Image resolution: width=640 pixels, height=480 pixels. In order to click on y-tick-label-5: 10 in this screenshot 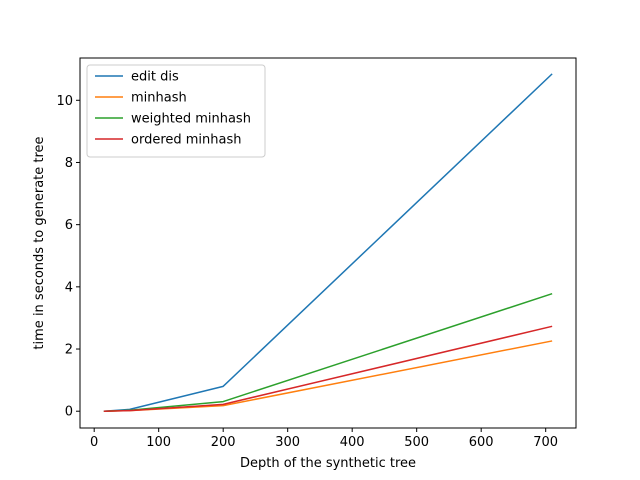, I will do `click(64, 101)`.